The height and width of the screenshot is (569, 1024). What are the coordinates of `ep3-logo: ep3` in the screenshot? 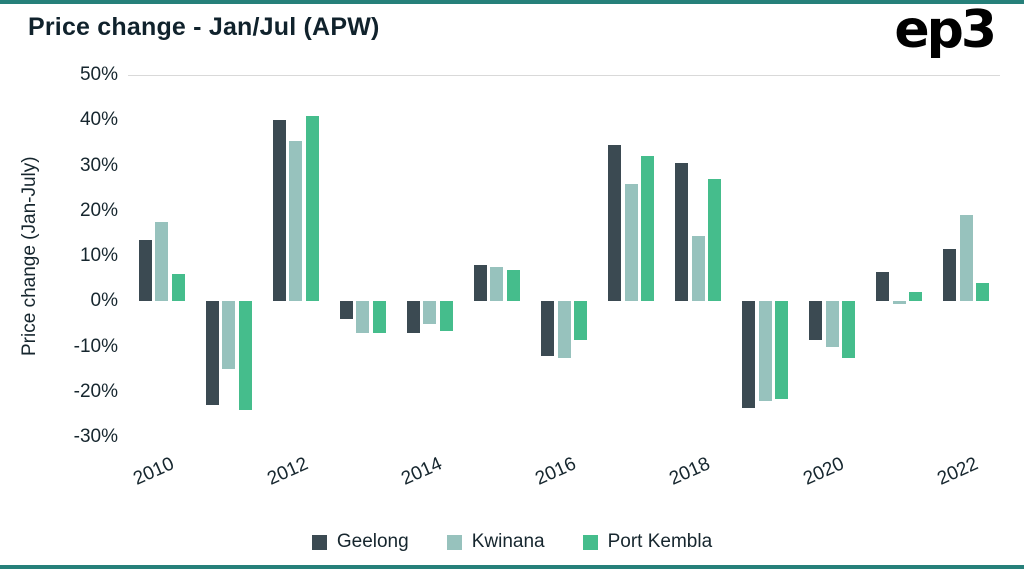 It's located at (945, 30).